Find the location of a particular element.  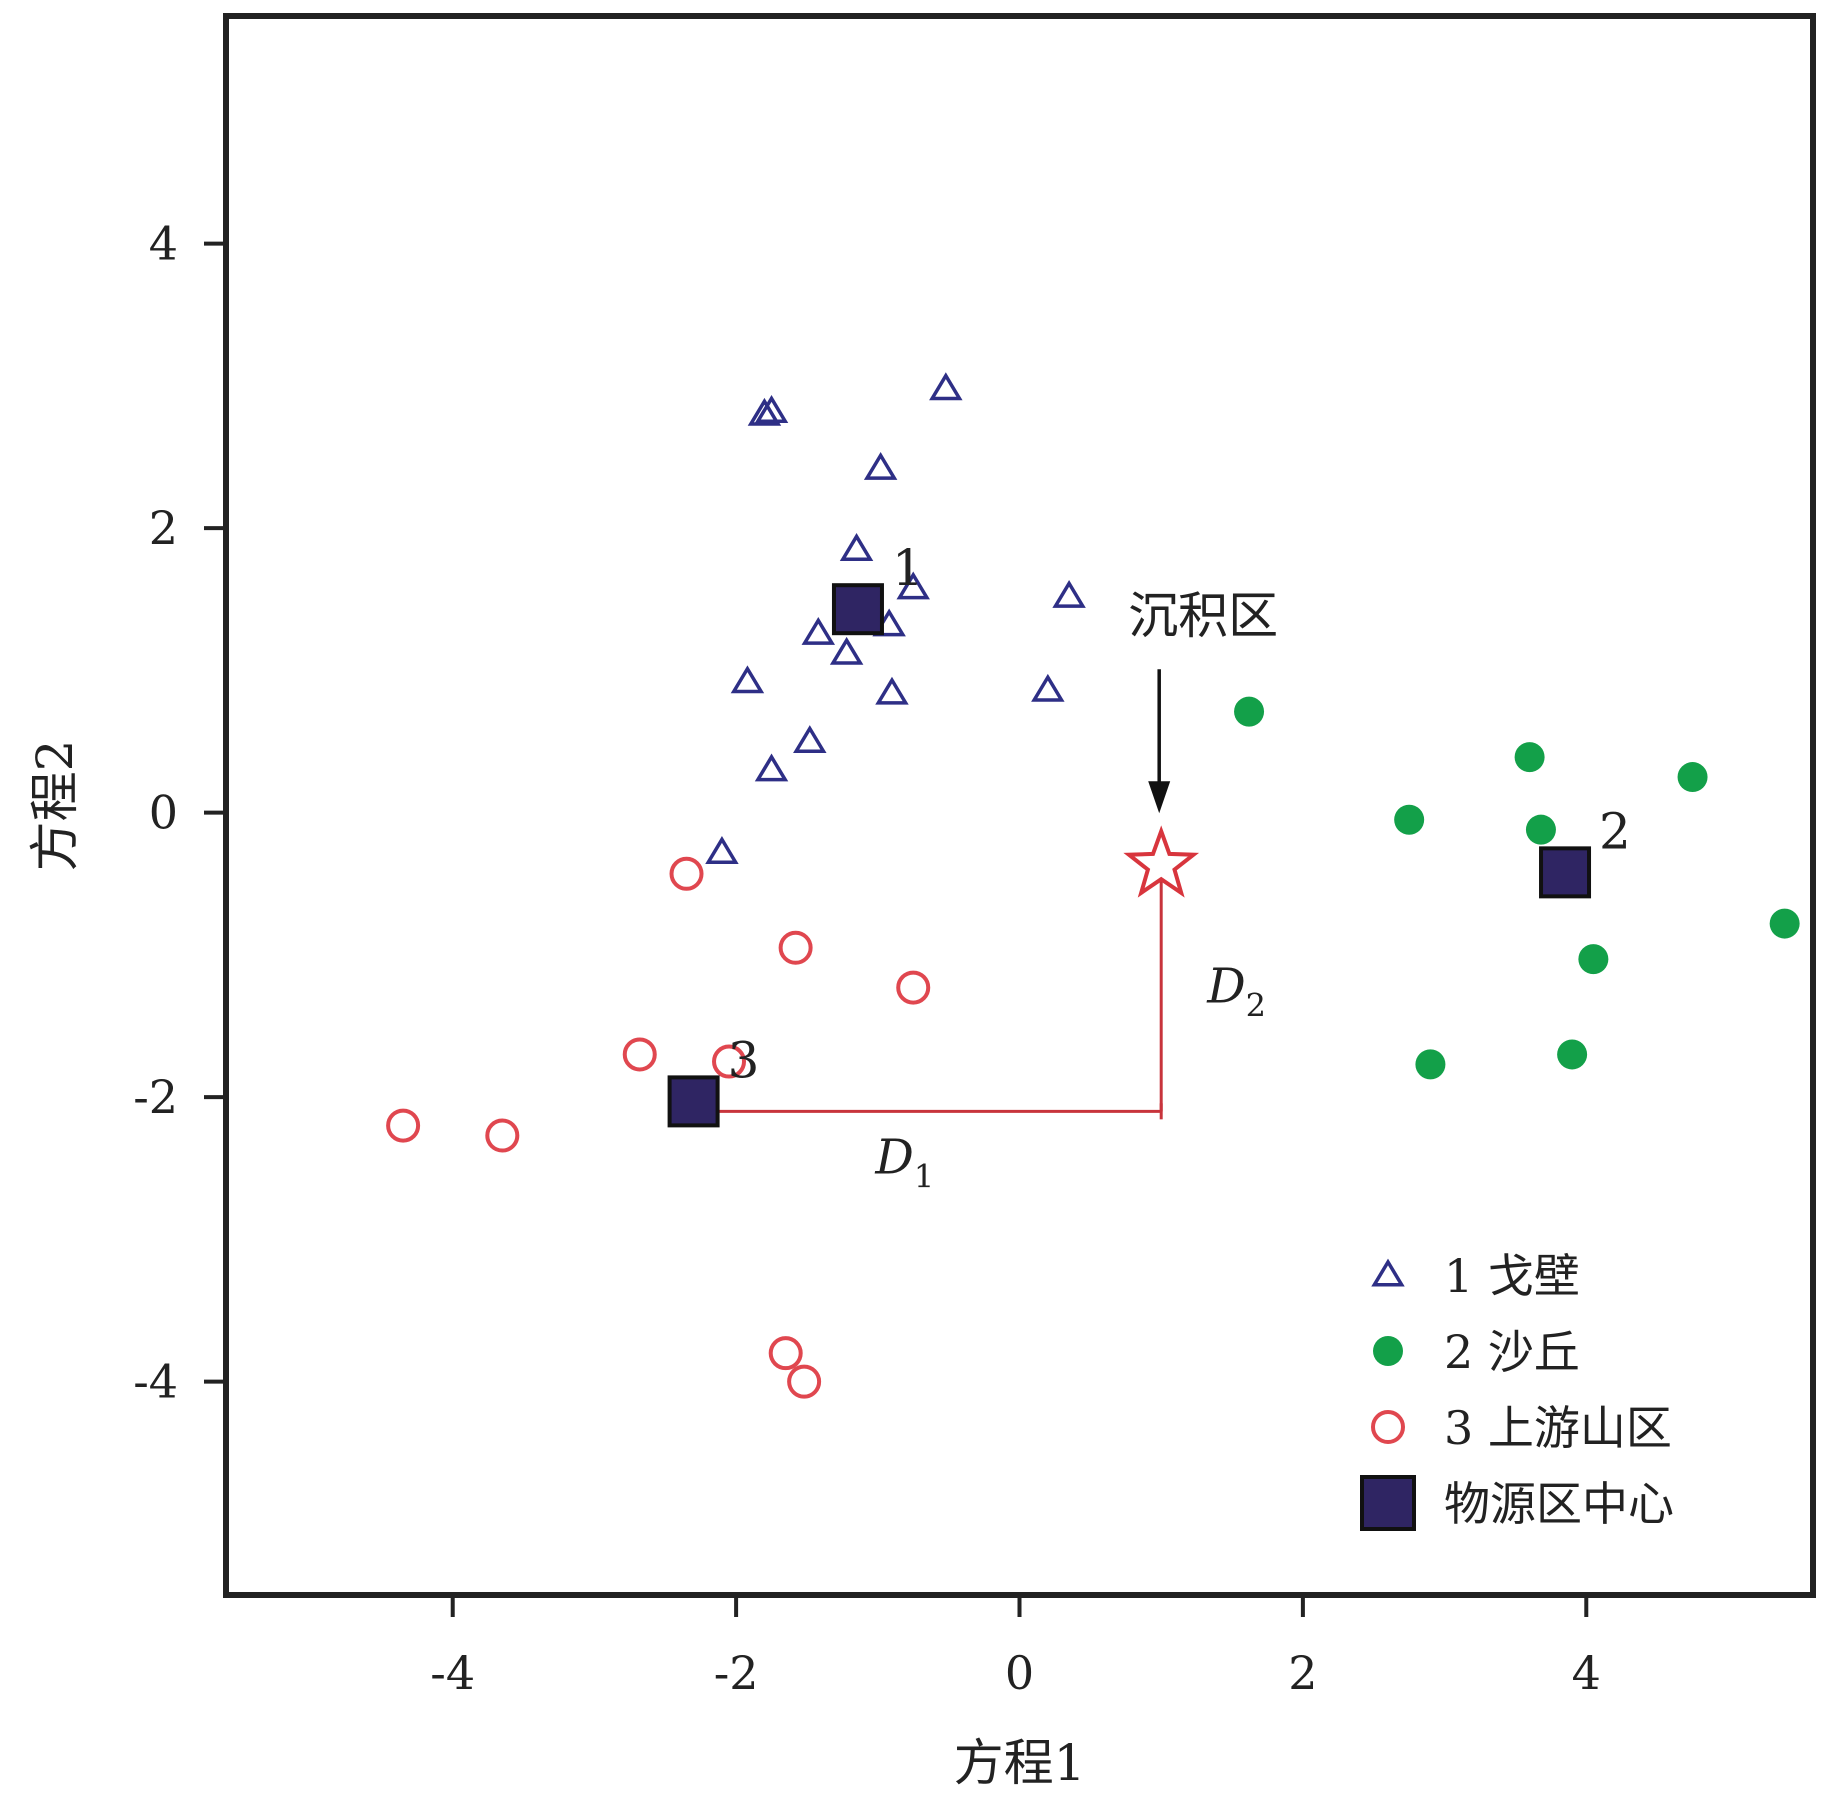

distance-label-d1: D1 is located at coordinates (904, 1162).